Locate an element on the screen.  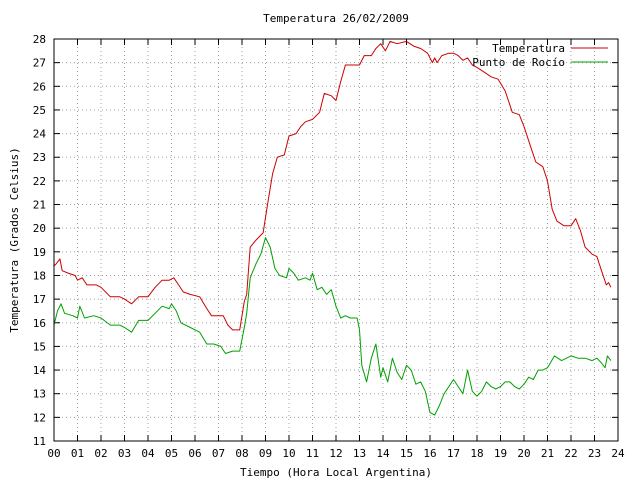
chart-title: Temperatura 26/02/2009 is located at coordinates (336, 18).